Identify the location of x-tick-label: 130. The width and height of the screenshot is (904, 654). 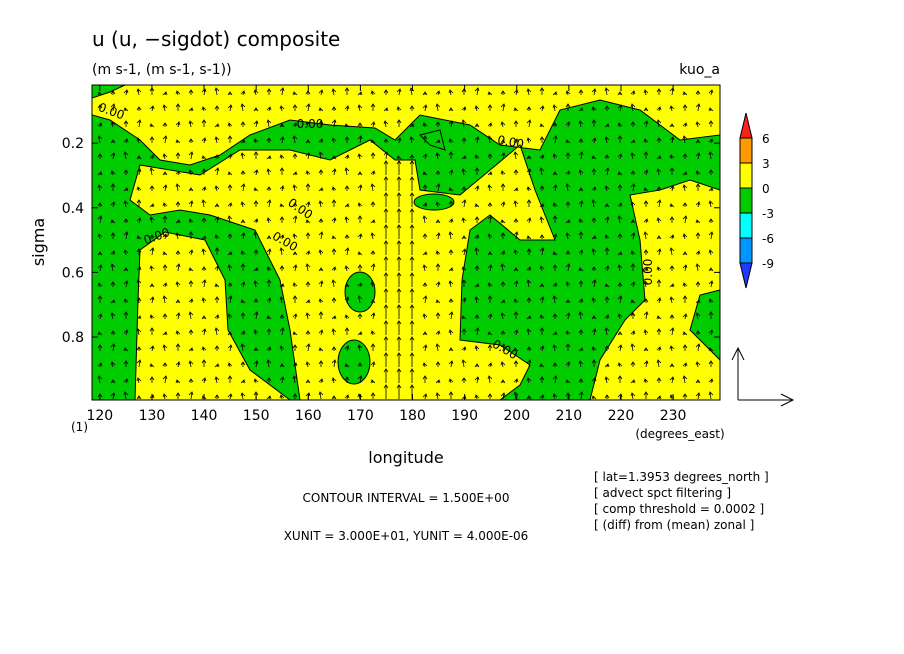
(152, 416).